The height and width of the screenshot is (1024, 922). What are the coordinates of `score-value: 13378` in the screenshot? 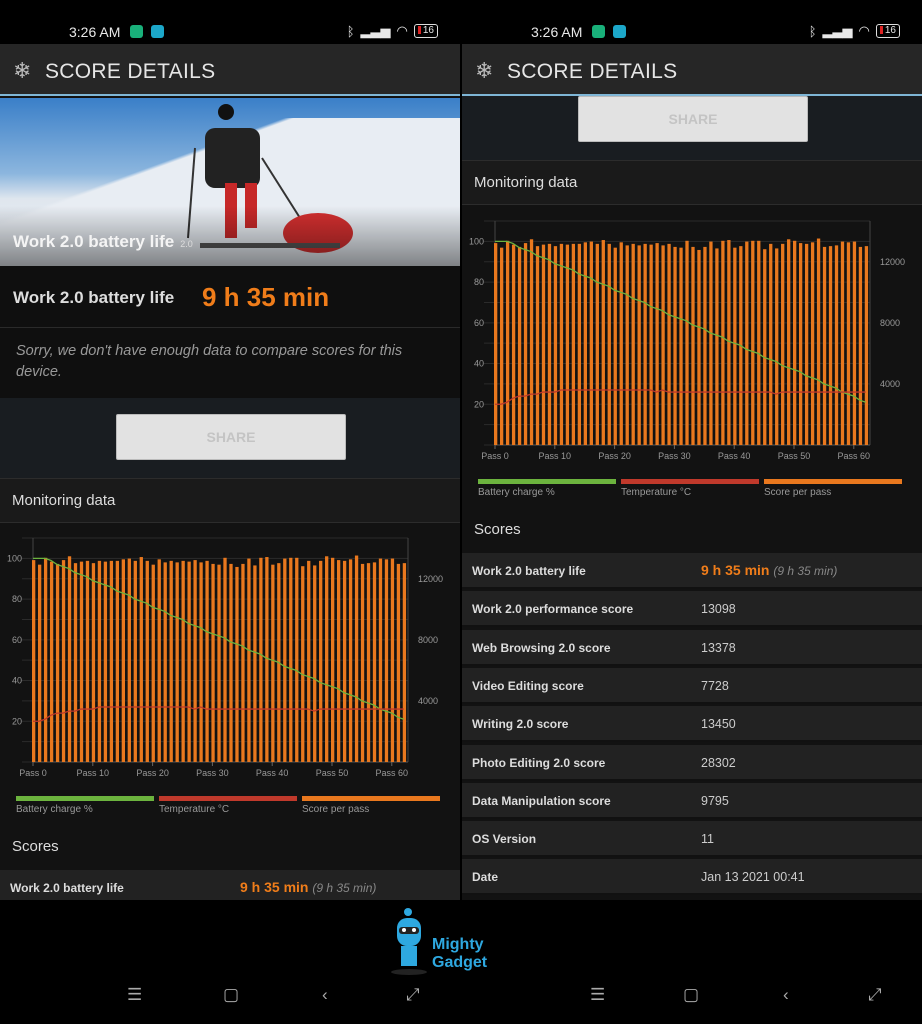 It's located at (718, 647).